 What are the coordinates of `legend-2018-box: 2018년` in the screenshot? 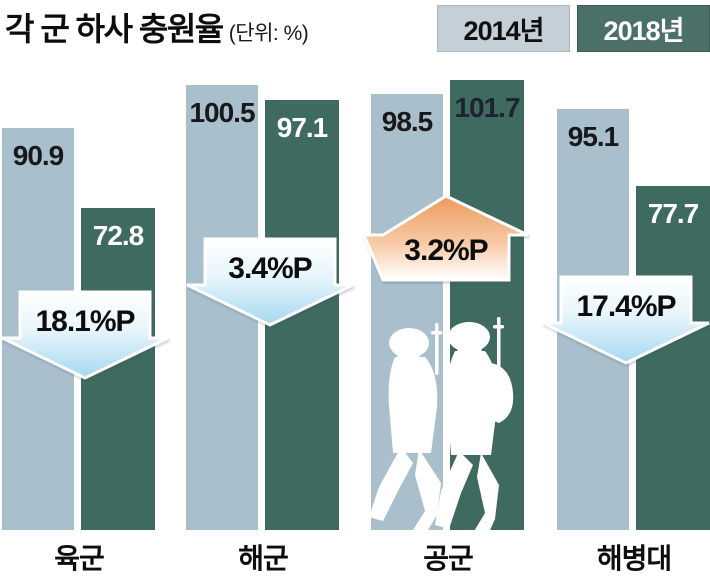 It's located at (643, 28).